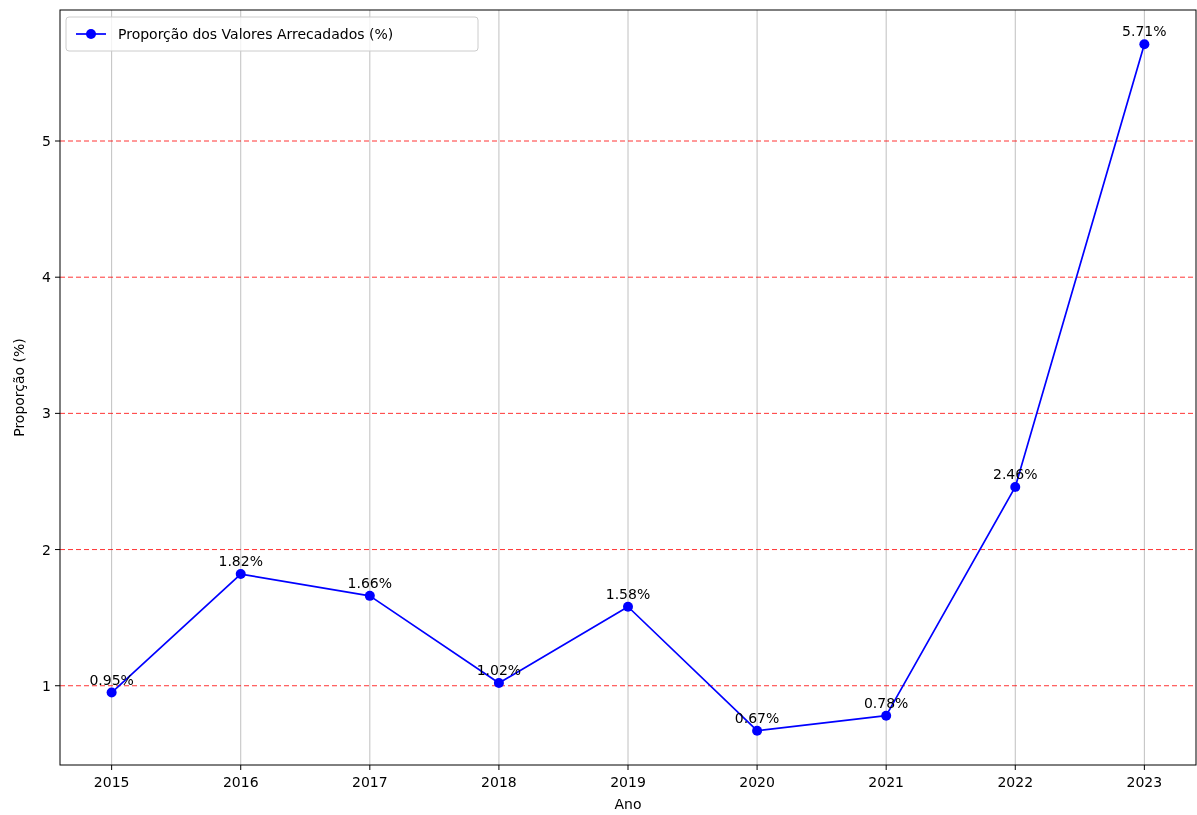 The height and width of the screenshot is (815, 1197). I want to click on data-label: 1.66%, so click(370, 582).